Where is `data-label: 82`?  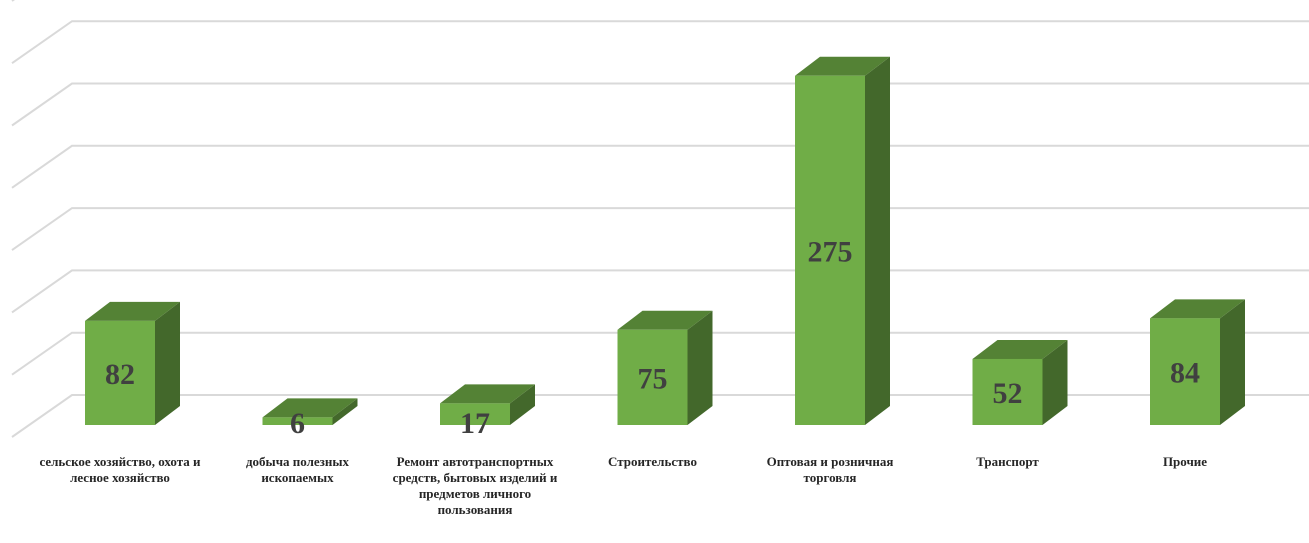
data-label: 82 is located at coordinates (120, 374).